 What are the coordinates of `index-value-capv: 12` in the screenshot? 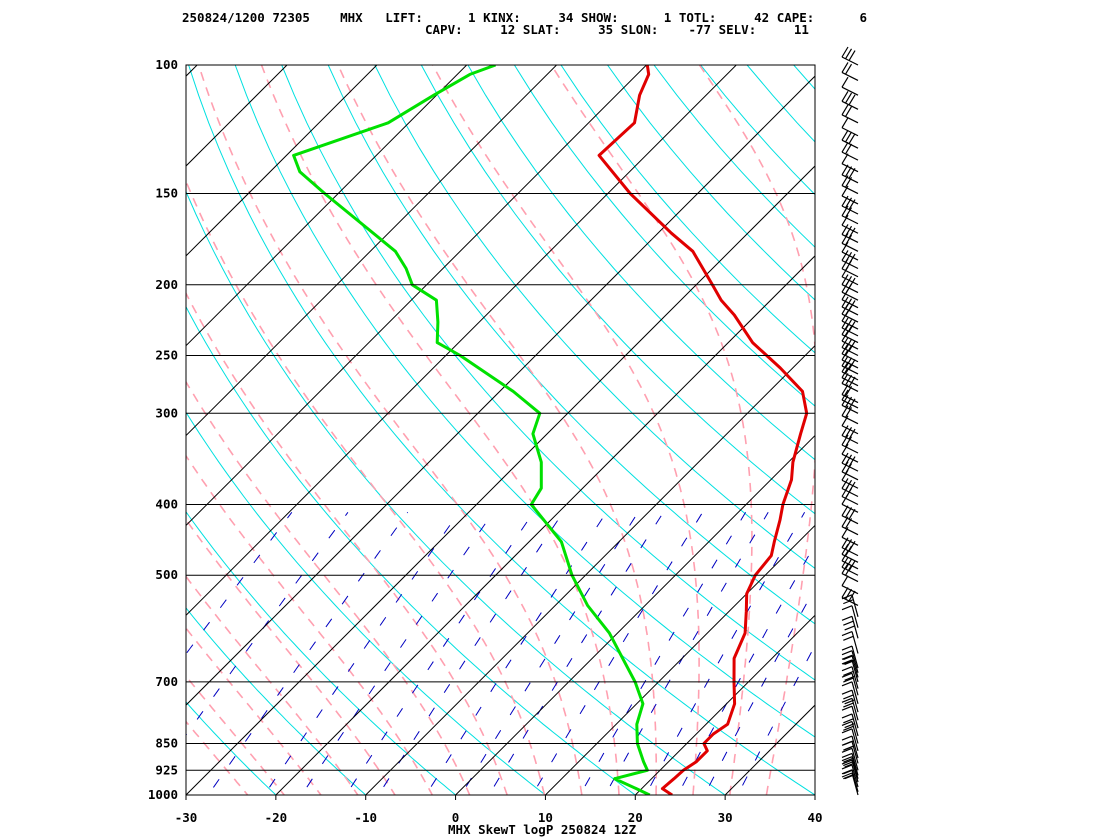 It's located at (508, 29).